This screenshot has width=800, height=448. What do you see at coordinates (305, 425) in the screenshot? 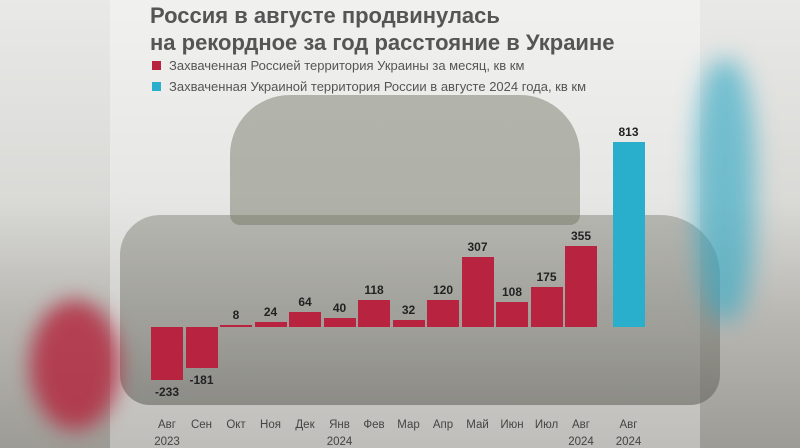
I see `x-tick-label: Дек` at bounding box center [305, 425].